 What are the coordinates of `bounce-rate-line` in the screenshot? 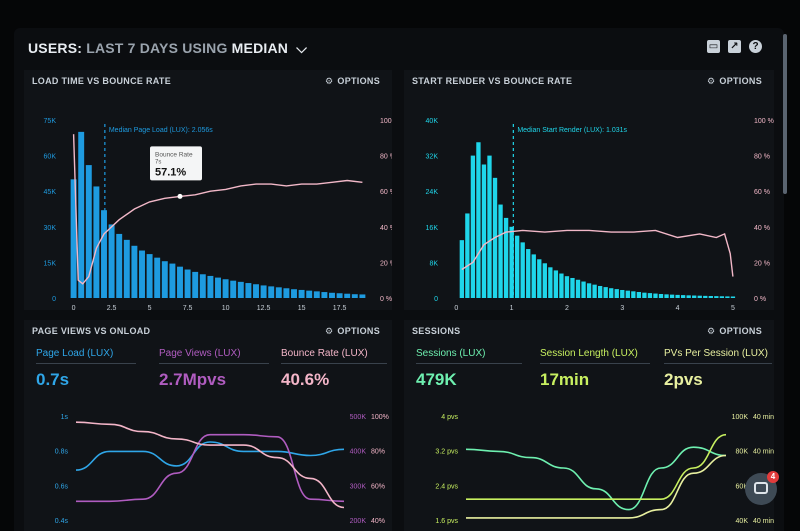 It's located at (597, 253).